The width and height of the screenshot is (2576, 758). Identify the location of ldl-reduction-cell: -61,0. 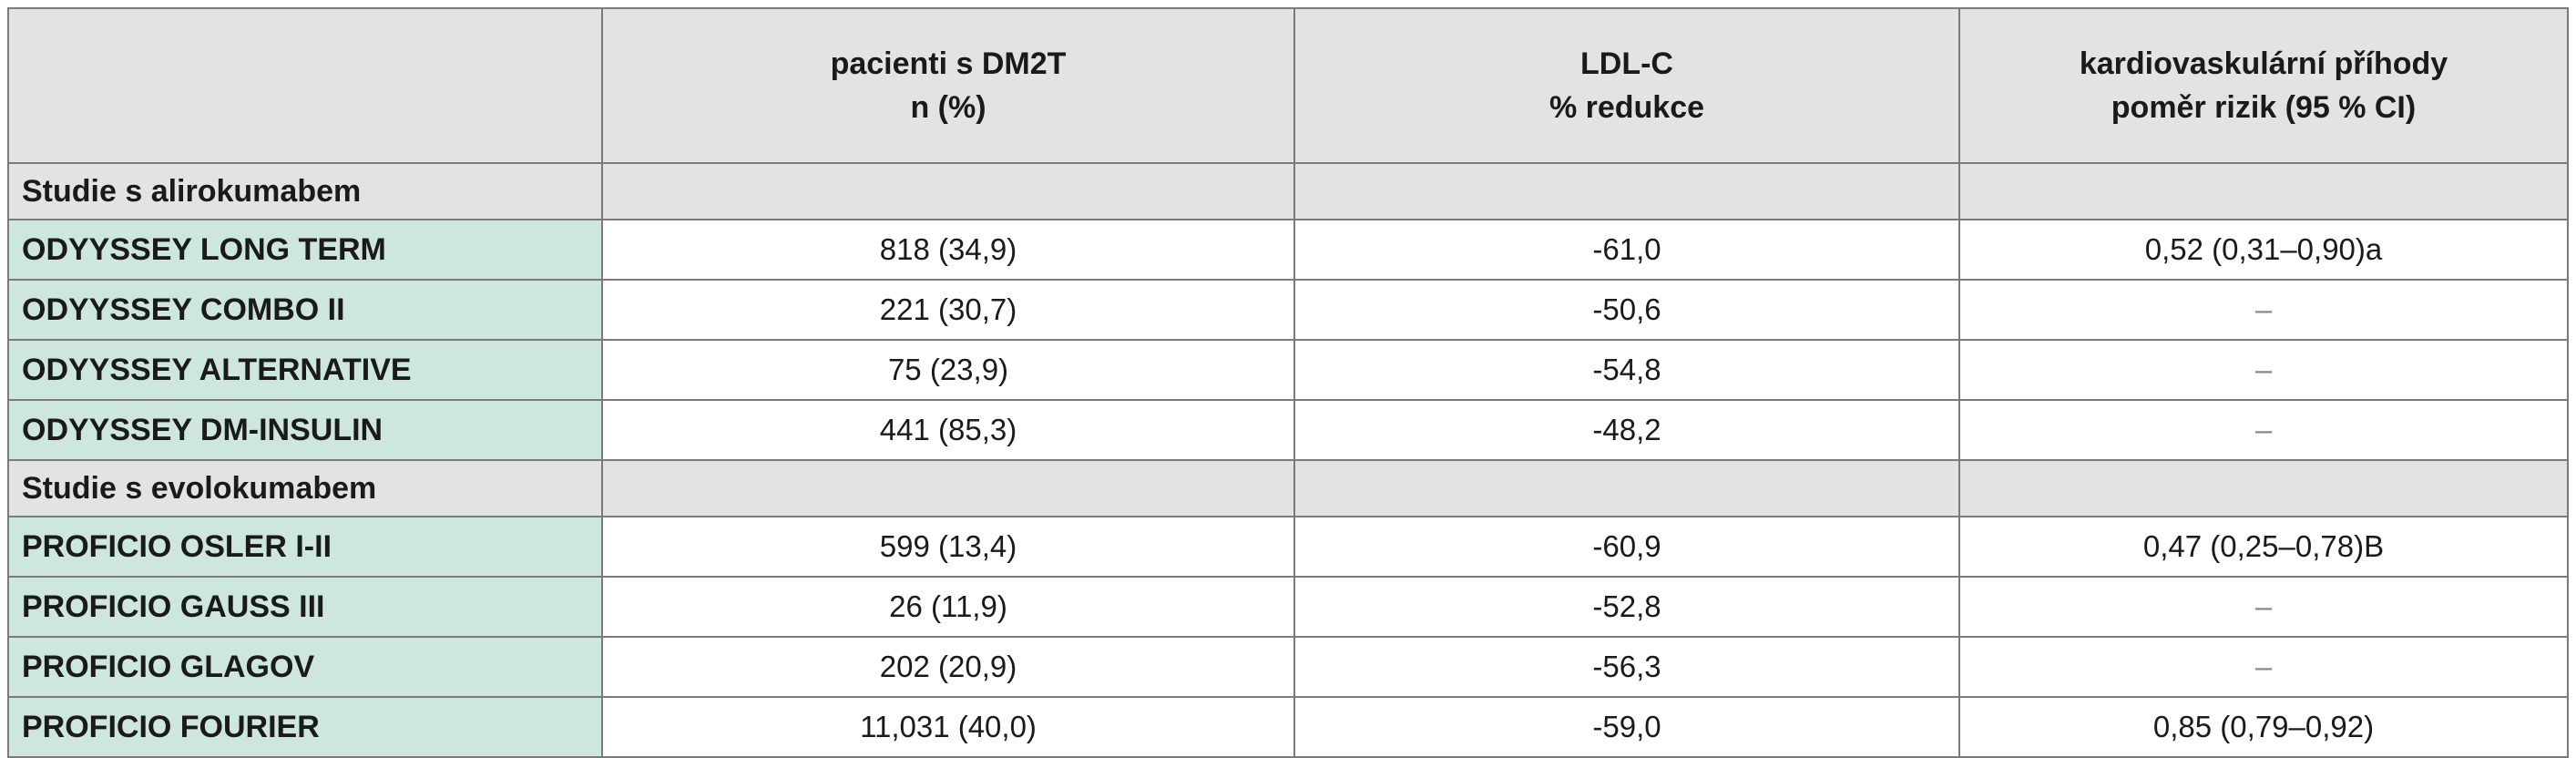
(1626, 250).